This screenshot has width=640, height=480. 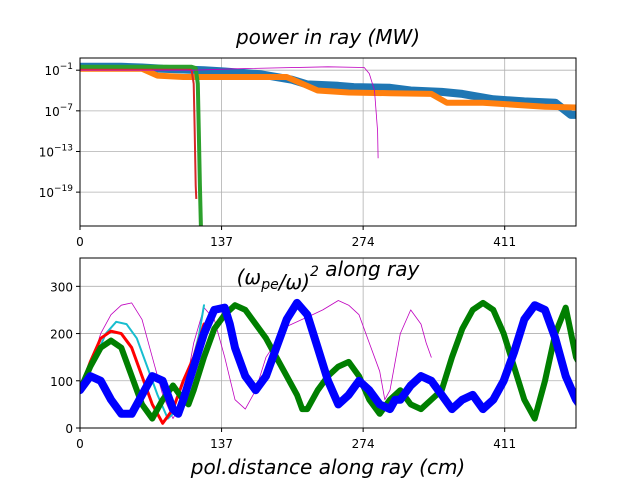 What do you see at coordinates (61, 382) in the screenshot?
I see `ratio-y-tick-label: 100` at bounding box center [61, 382].